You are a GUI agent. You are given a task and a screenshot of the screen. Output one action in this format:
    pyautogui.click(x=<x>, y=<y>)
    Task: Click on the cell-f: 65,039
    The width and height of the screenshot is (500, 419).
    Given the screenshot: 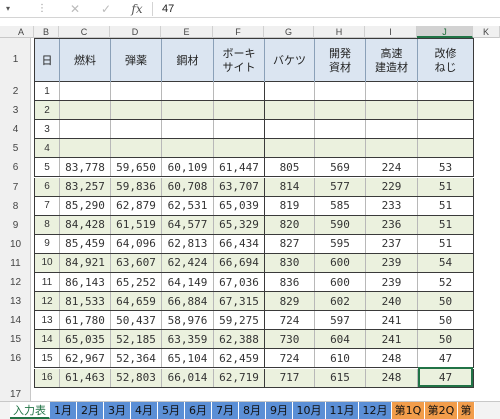 What is the action you would take?
    pyautogui.click(x=239, y=205)
    